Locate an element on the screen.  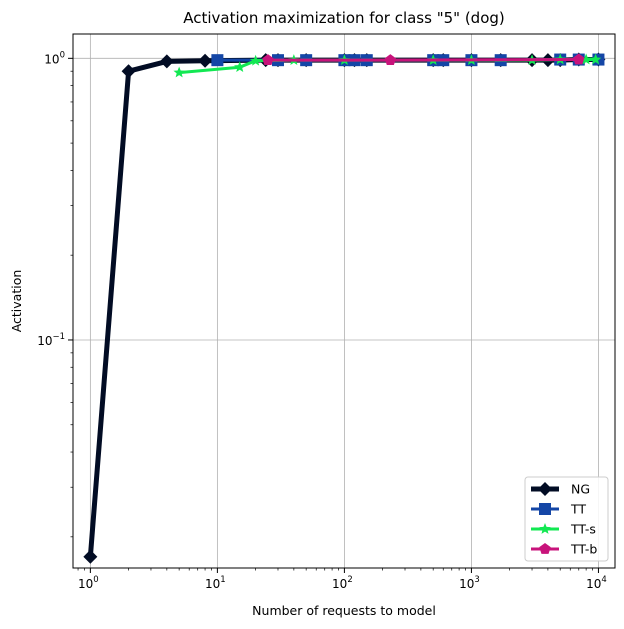
series-tt-b is located at coordinates (423, 59).